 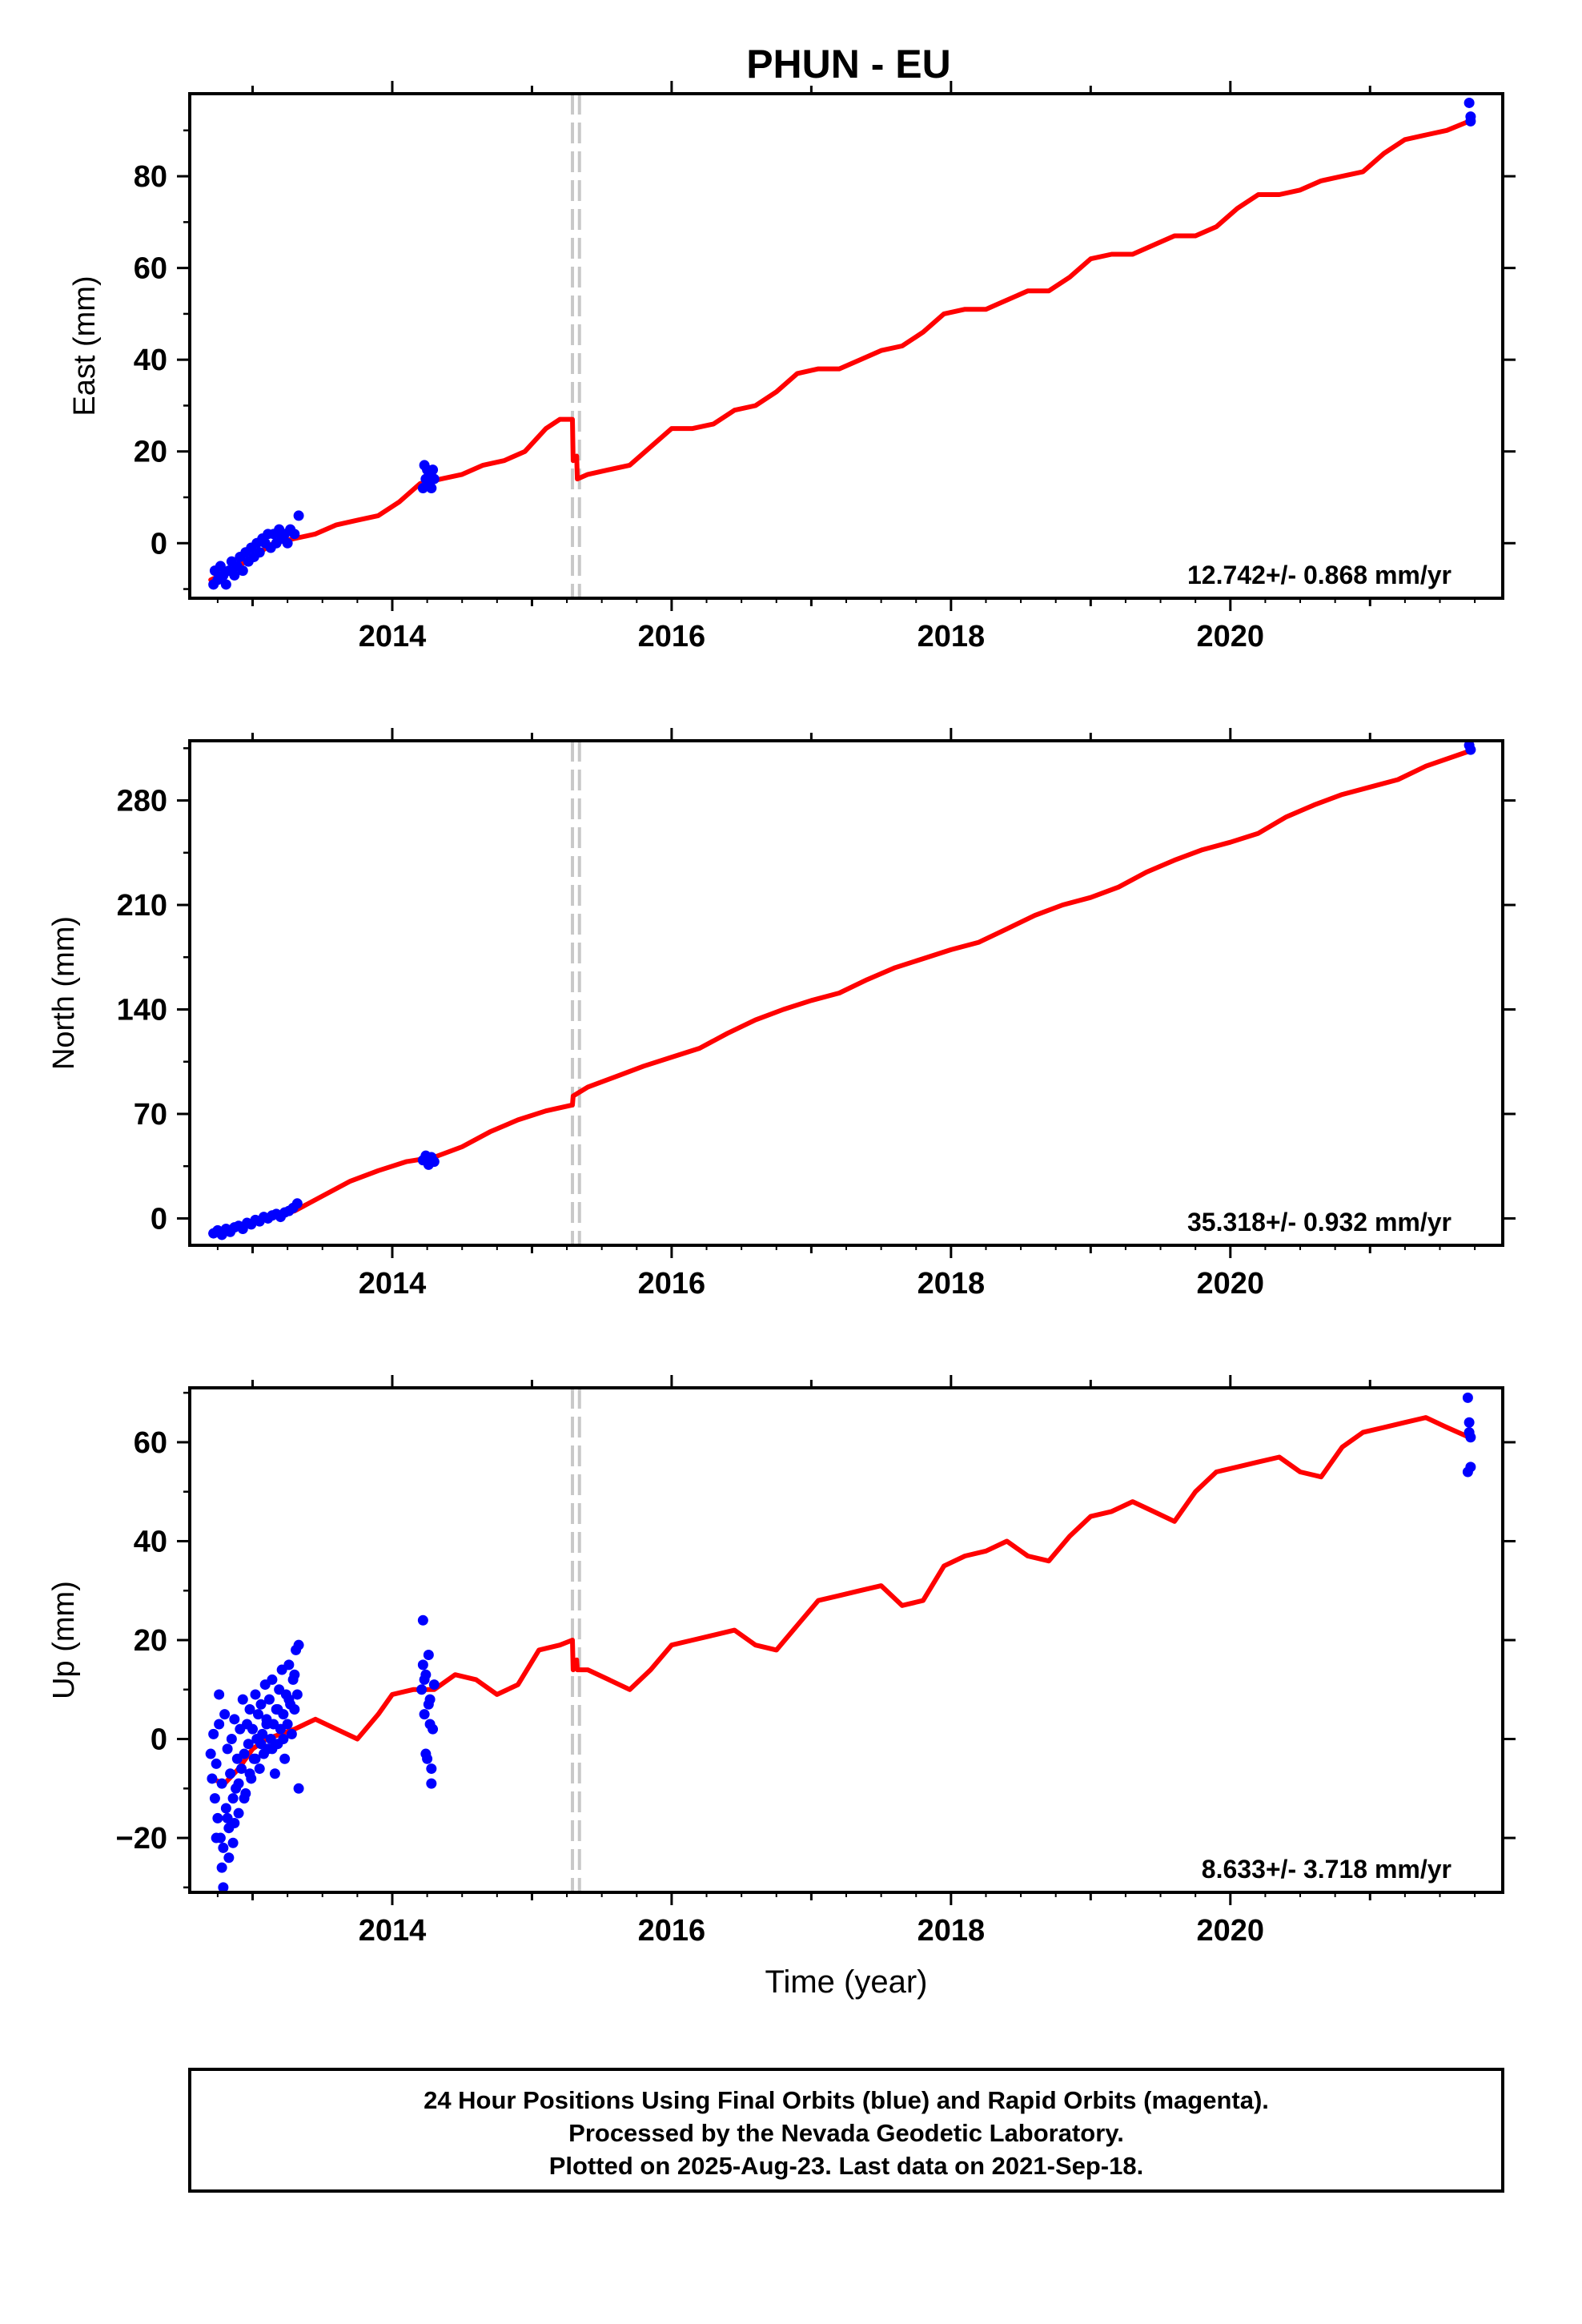 I want to click on x-tick-label: 2014, so click(x=393, y=1284).